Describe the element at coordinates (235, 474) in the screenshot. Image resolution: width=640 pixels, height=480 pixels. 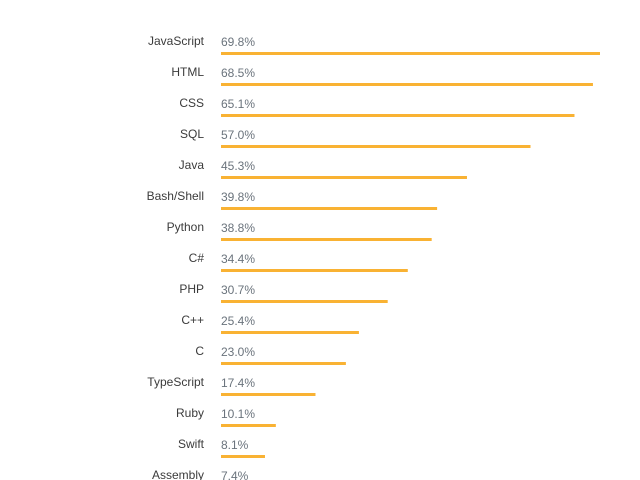
I see `value-label: 7.4%` at that location.